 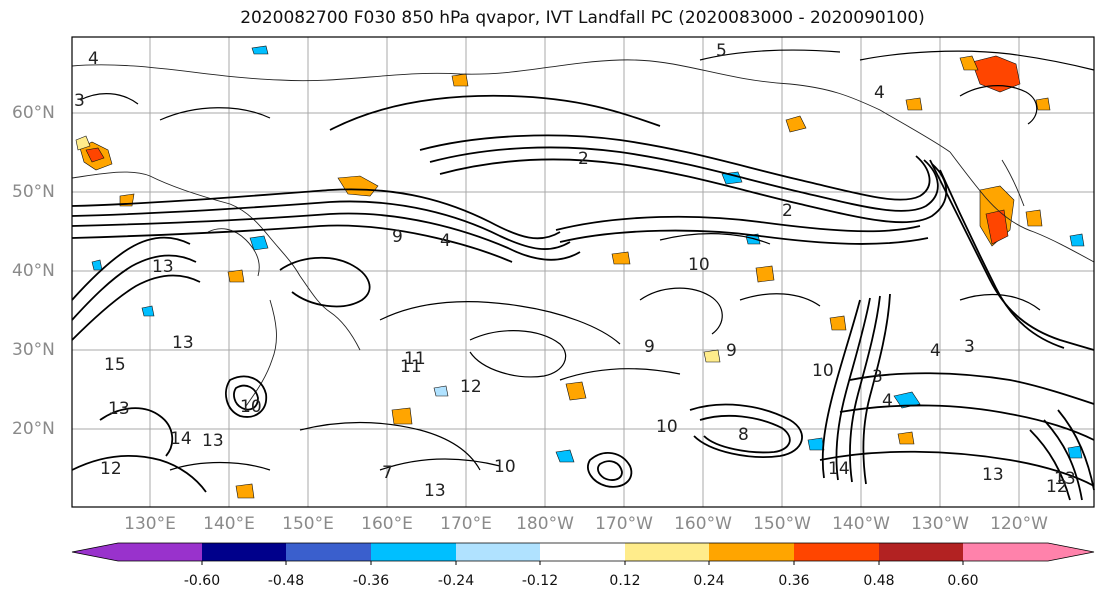 What do you see at coordinates (466, 524) in the screenshot?
I see `lon-label: 170°E` at bounding box center [466, 524].